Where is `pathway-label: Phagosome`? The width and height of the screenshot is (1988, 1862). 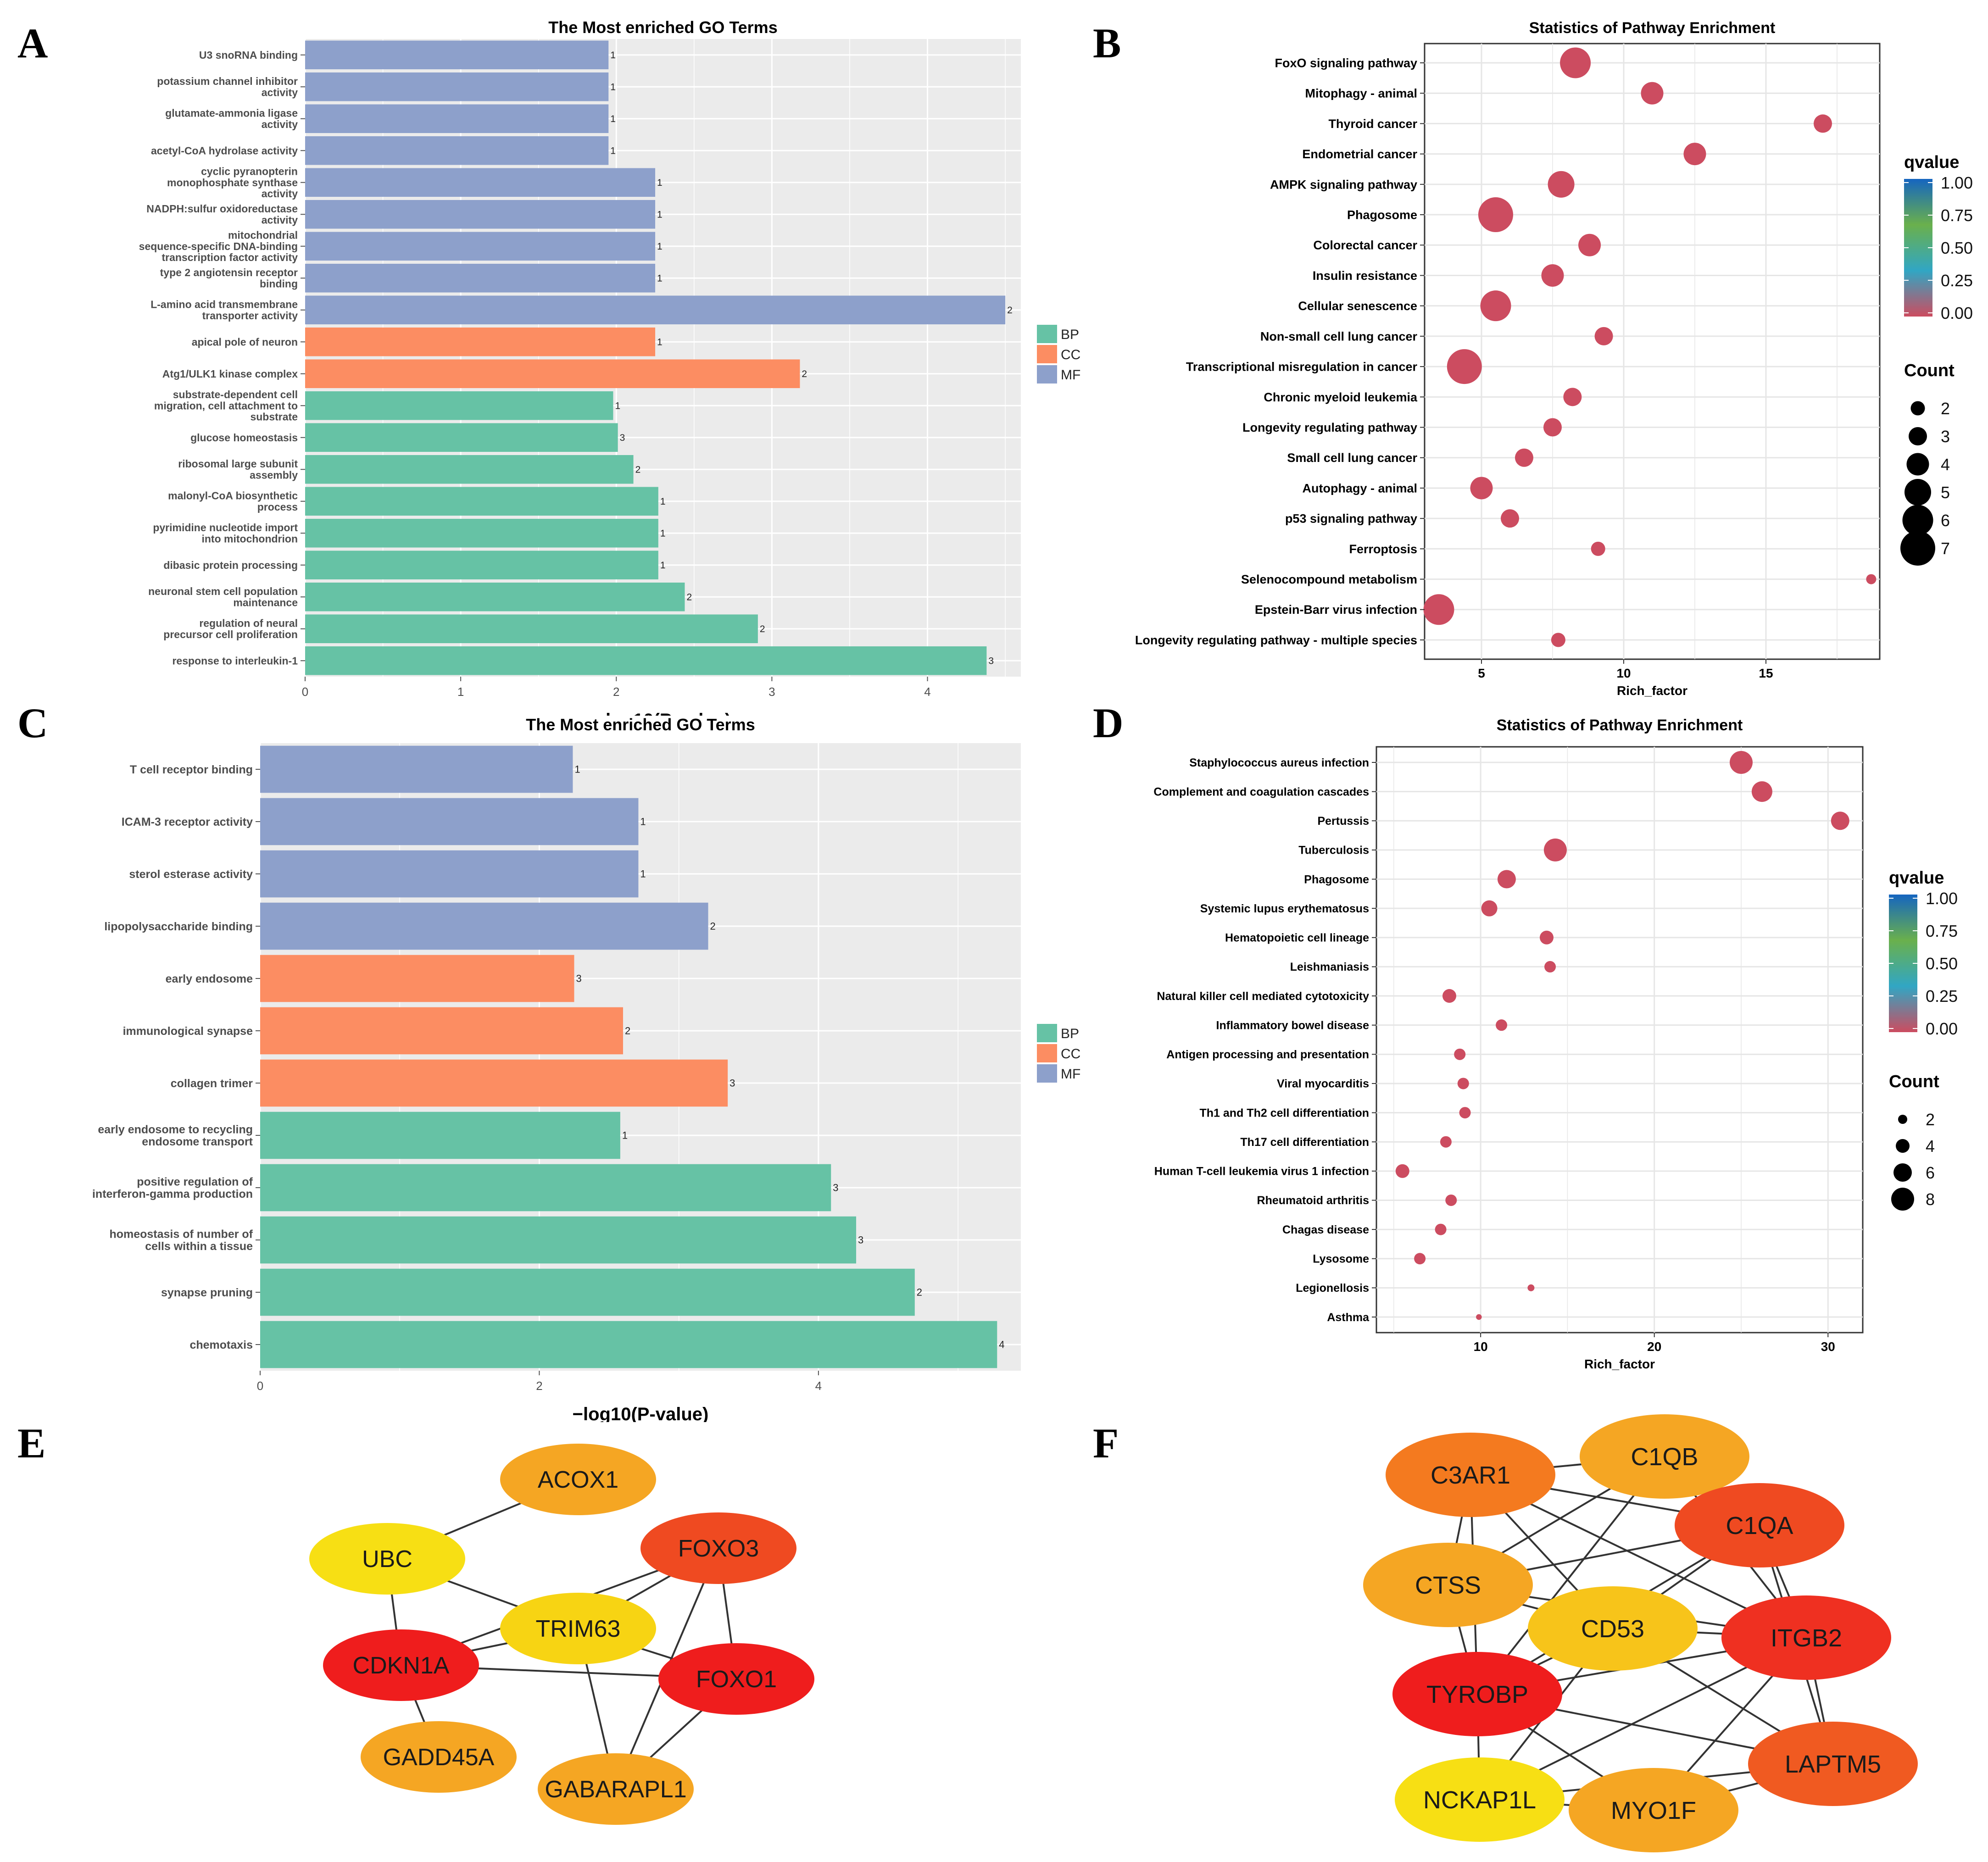 pathway-label: Phagosome is located at coordinates (1336, 879).